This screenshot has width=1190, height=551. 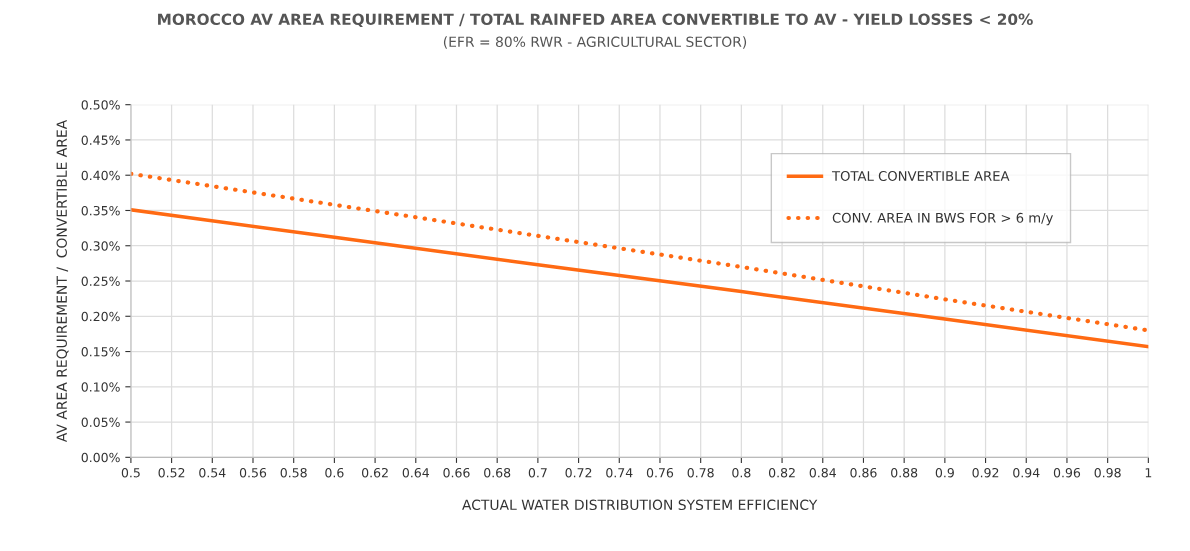 I want to click on x-tick-label: 0.64, so click(x=415, y=472).